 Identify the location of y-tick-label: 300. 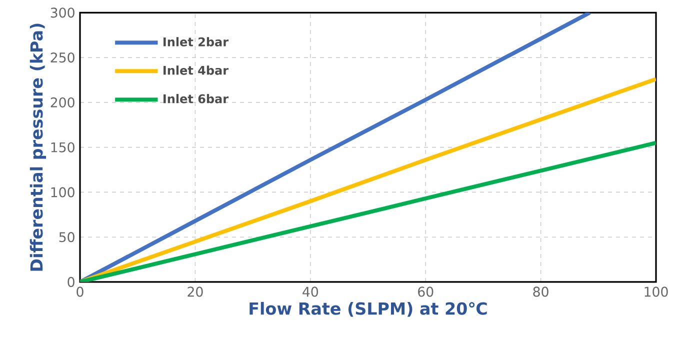
(62, 13).